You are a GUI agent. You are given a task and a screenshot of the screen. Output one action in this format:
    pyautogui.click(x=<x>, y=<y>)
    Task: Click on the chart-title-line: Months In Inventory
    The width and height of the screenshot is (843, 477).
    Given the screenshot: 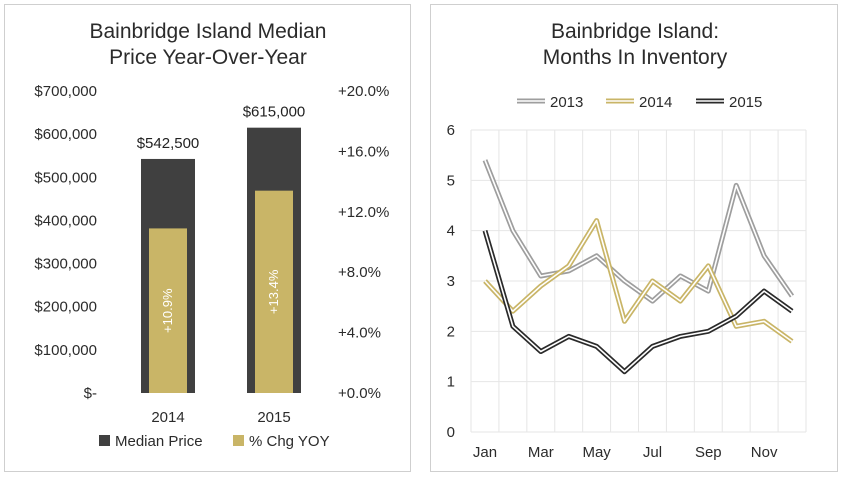 What is the action you would take?
    pyautogui.click(x=635, y=57)
    